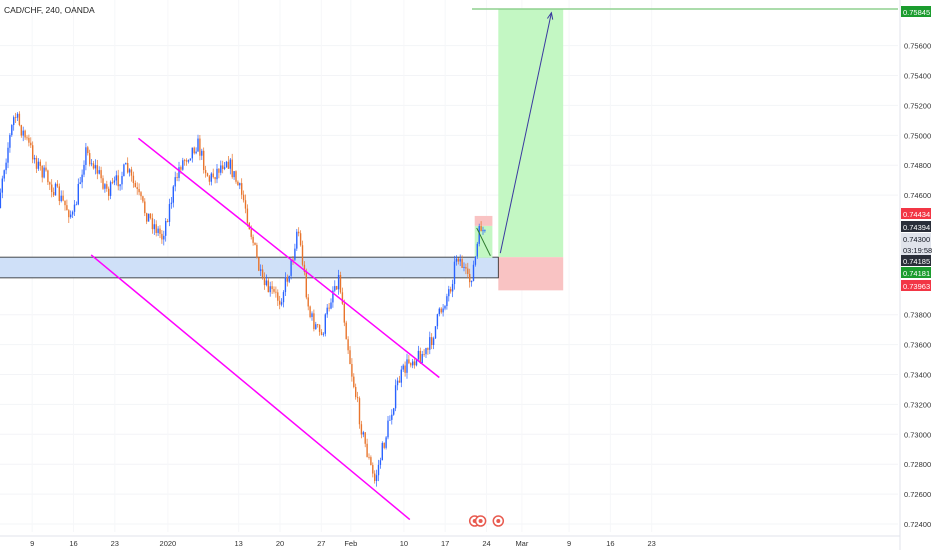 The height and width of the screenshot is (555, 932). Describe the element at coordinates (531, 274) in the screenshot. I see `long-stop-zone` at that location.